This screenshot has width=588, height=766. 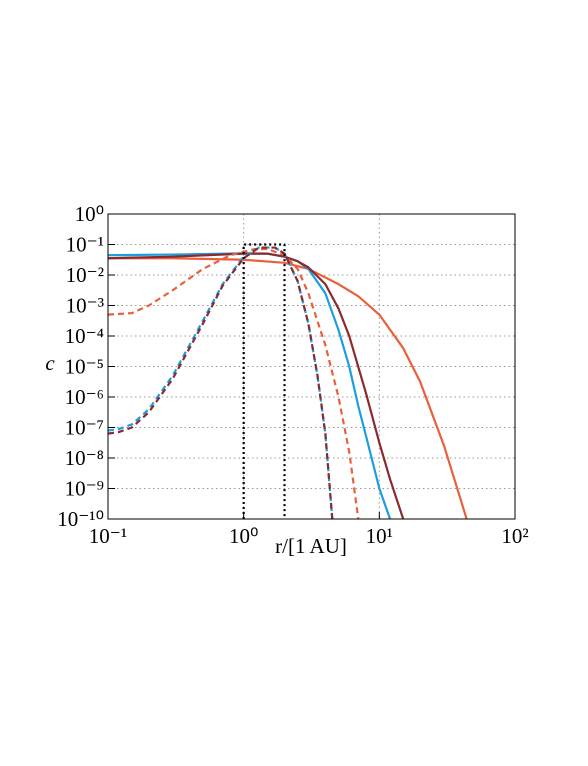 I want to click on y-axis-label: c, so click(x=50, y=363).